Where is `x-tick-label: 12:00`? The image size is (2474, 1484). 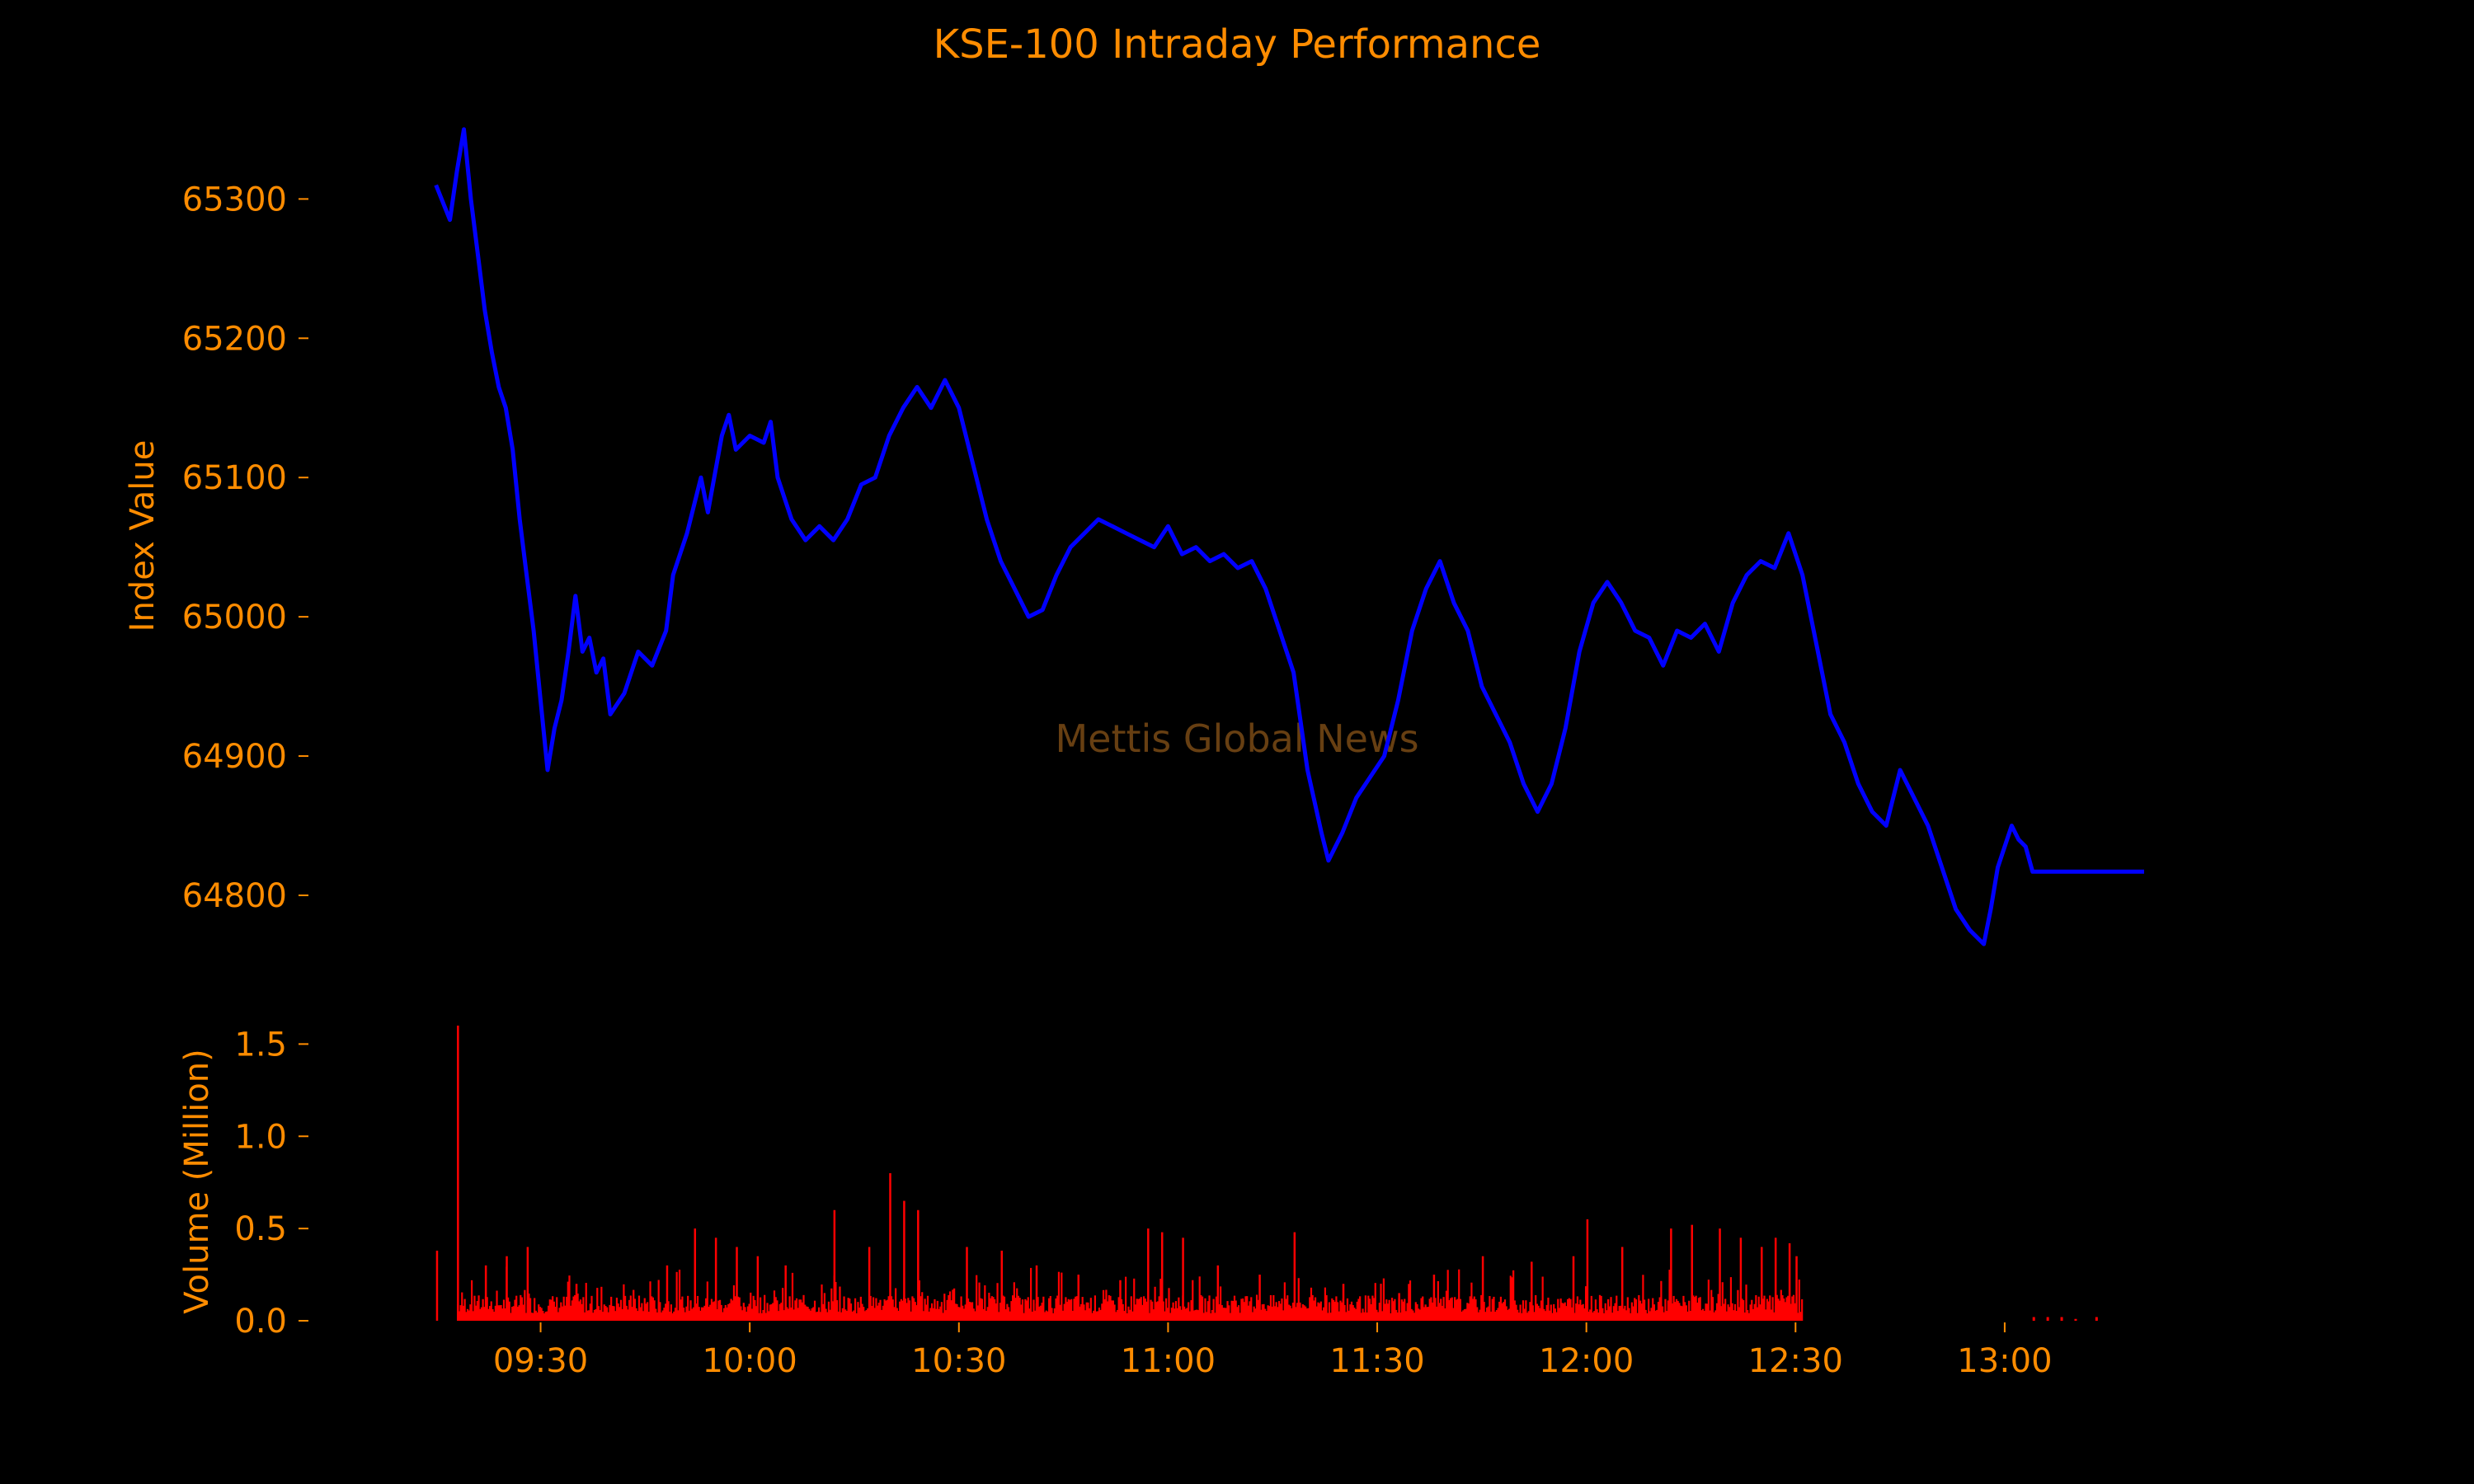 x-tick-label: 12:00 is located at coordinates (1586, 1361).